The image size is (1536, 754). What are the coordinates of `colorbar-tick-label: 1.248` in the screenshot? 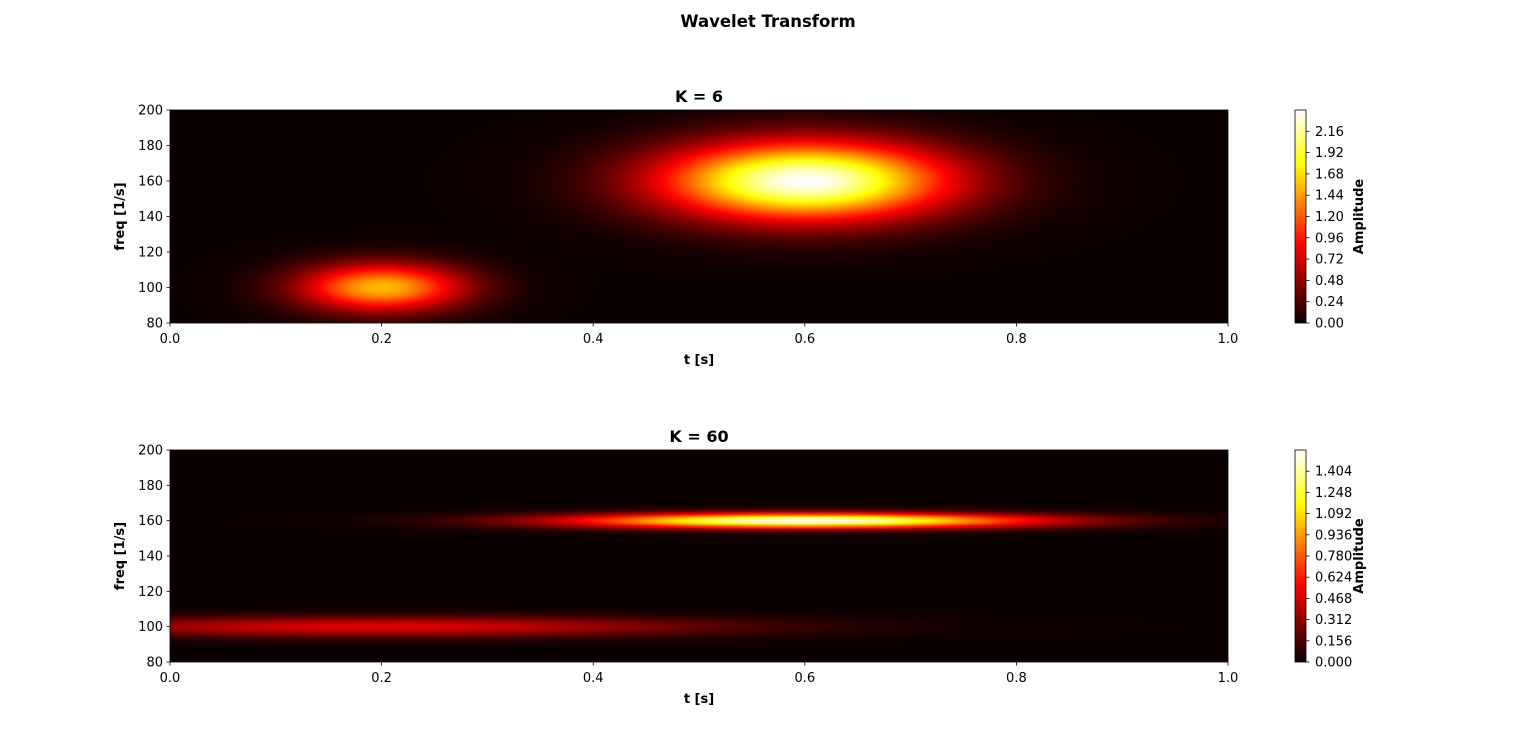 It's located at (1333, 493).